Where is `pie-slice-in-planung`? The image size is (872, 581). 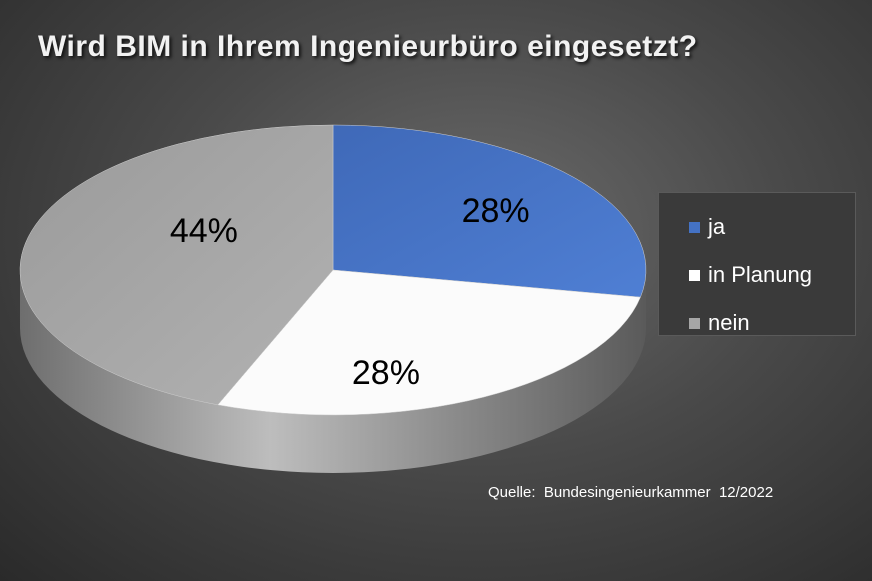
pie-slice-in-planung is located at coordinates (429, 342).